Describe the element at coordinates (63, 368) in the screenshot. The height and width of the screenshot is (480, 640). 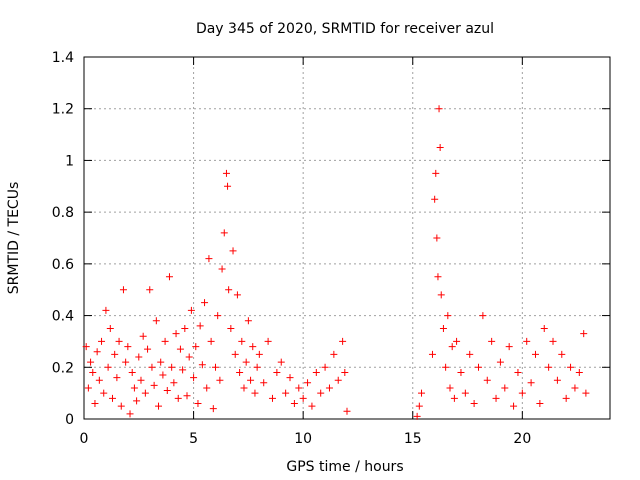
I see `y-tick-label: 0.2` at that location.